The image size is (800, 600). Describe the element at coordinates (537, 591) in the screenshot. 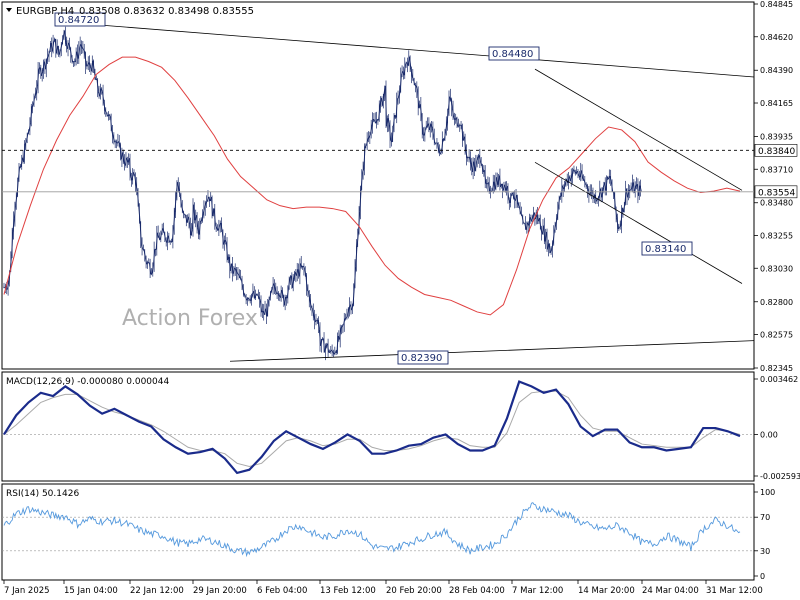

I see `time-axis-label: 7 Mar 12:00` at that location.